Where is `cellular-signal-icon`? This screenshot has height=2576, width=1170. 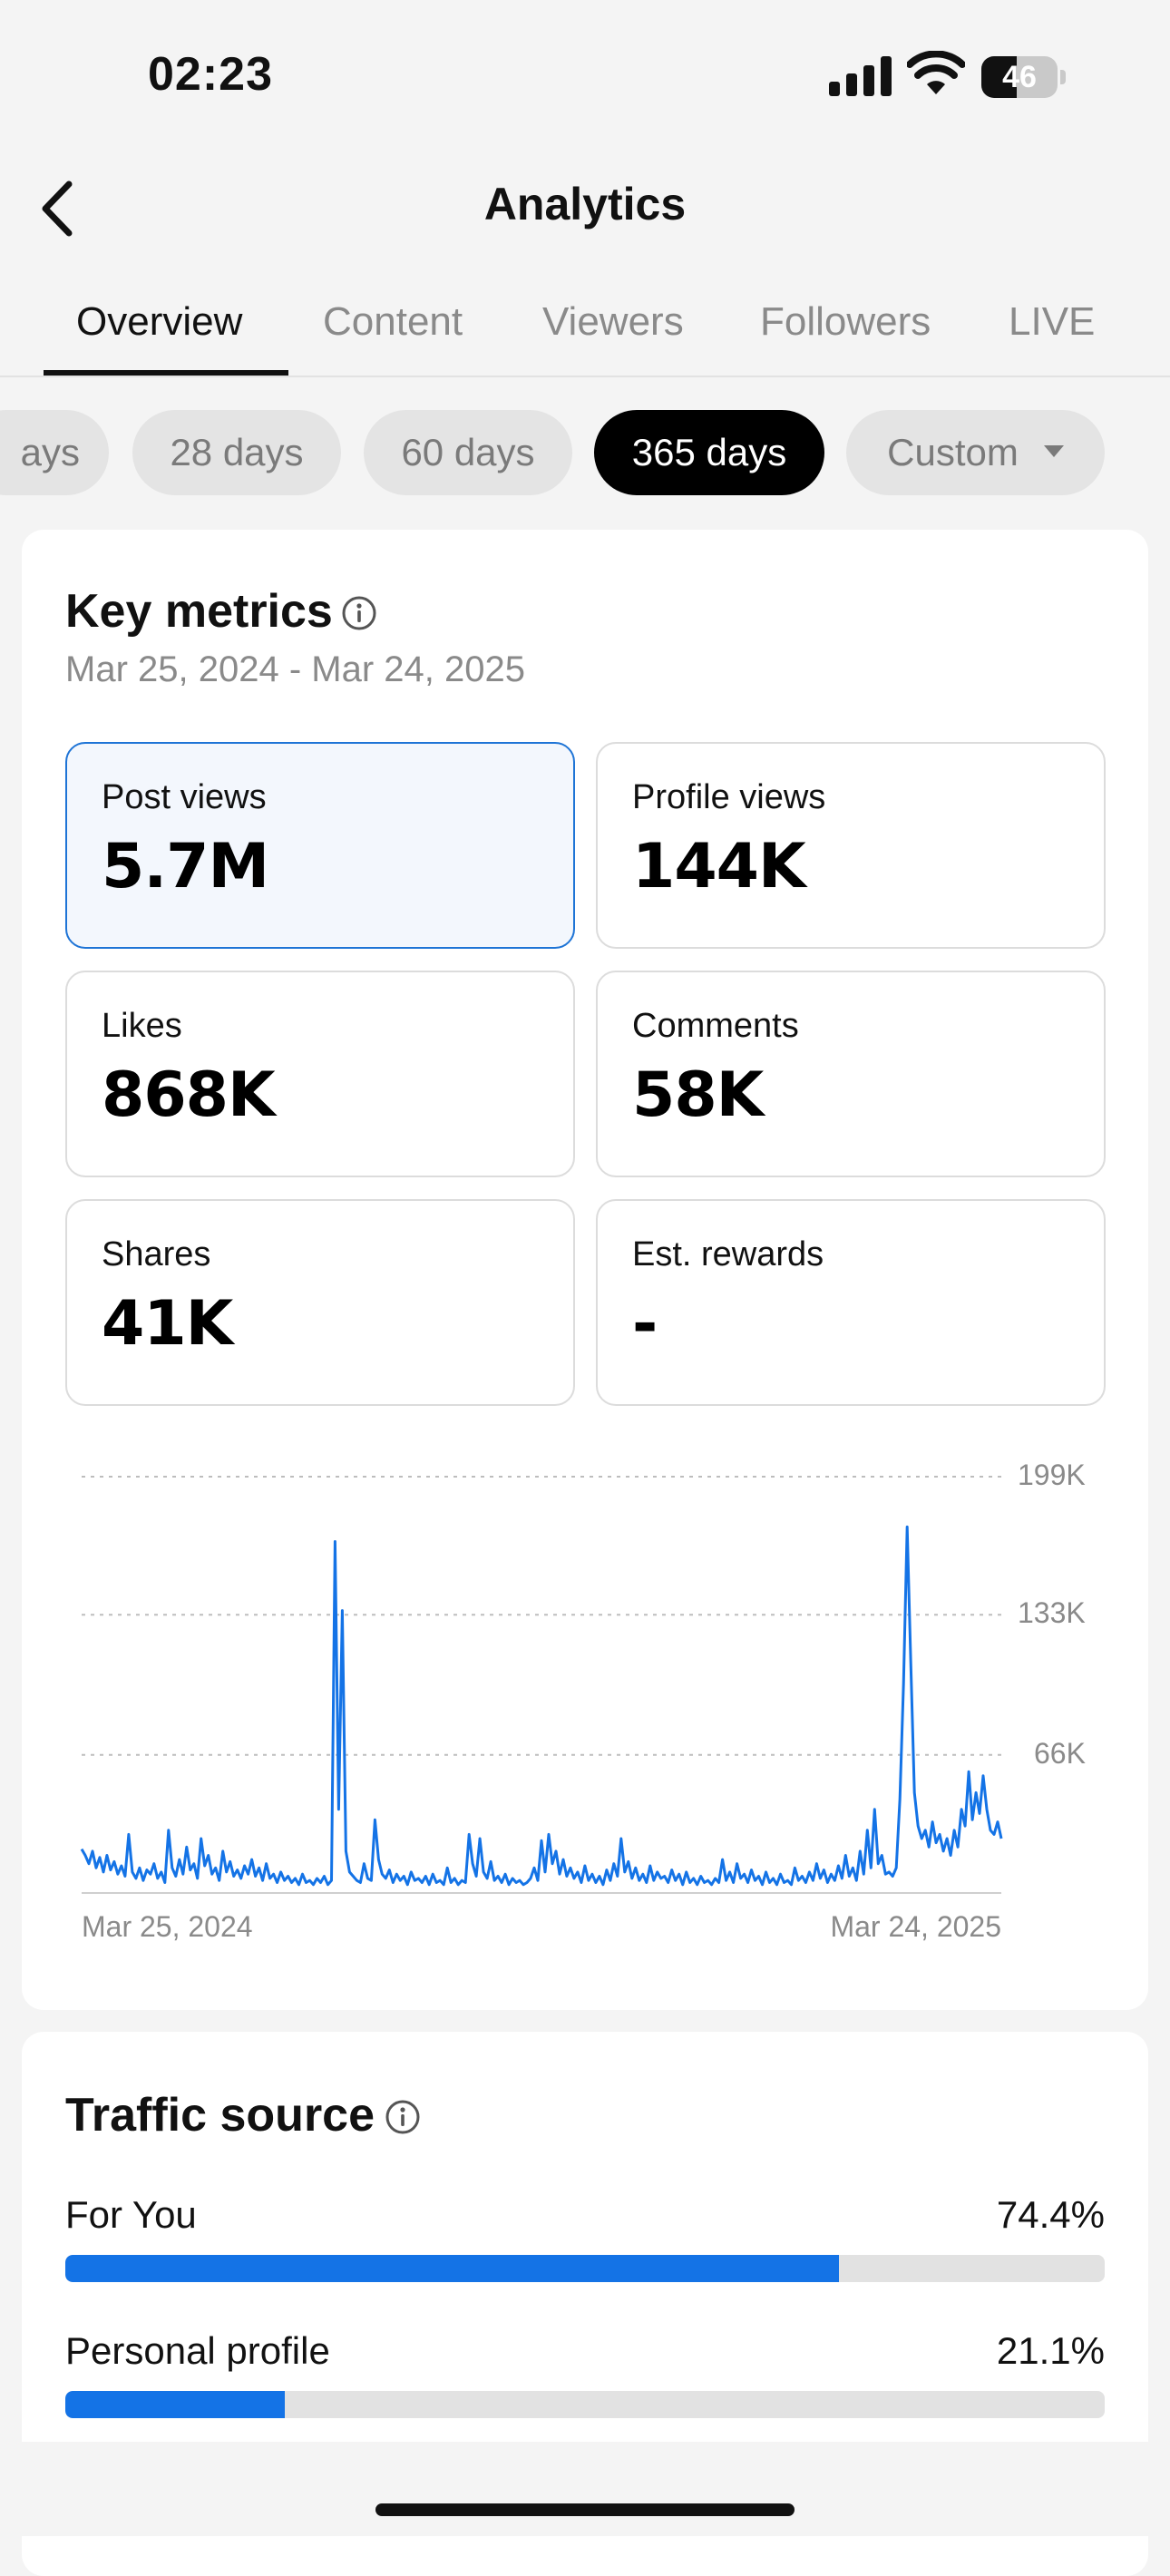 cellular-signal-icon is located at coordinates (860, 76).